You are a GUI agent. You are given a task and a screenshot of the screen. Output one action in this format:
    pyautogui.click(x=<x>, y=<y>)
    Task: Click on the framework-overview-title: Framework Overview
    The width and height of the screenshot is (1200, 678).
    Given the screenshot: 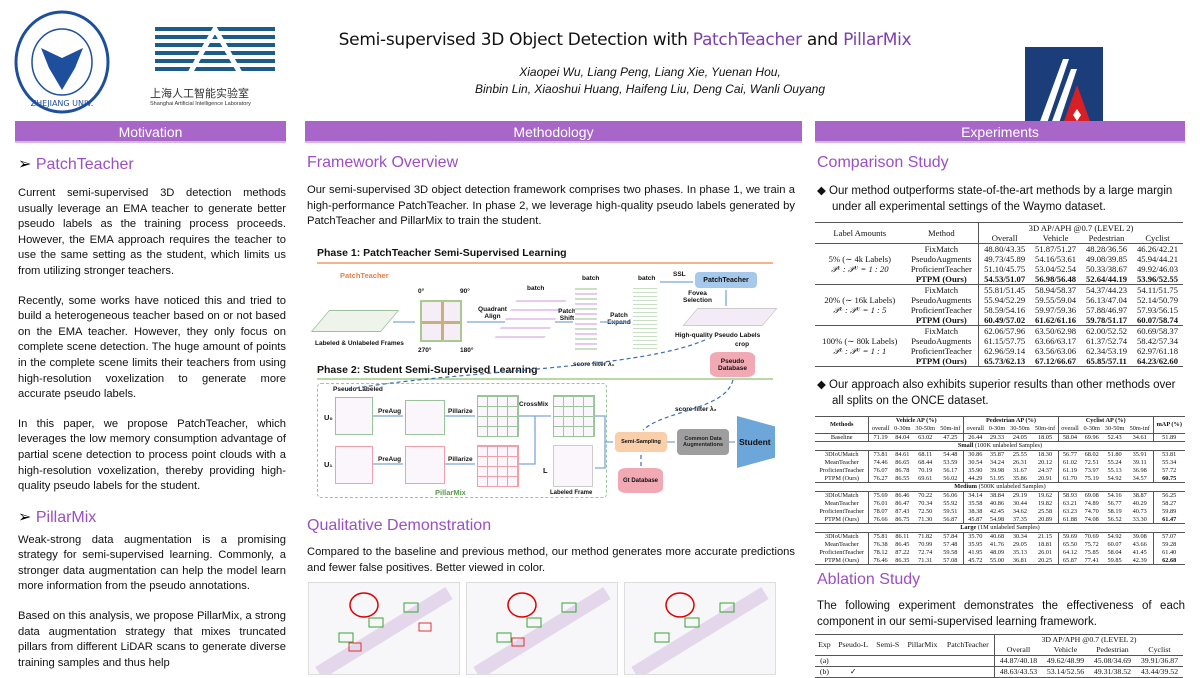 What is the action you would take?
    pyautogui.click(x=383, y=162)
    